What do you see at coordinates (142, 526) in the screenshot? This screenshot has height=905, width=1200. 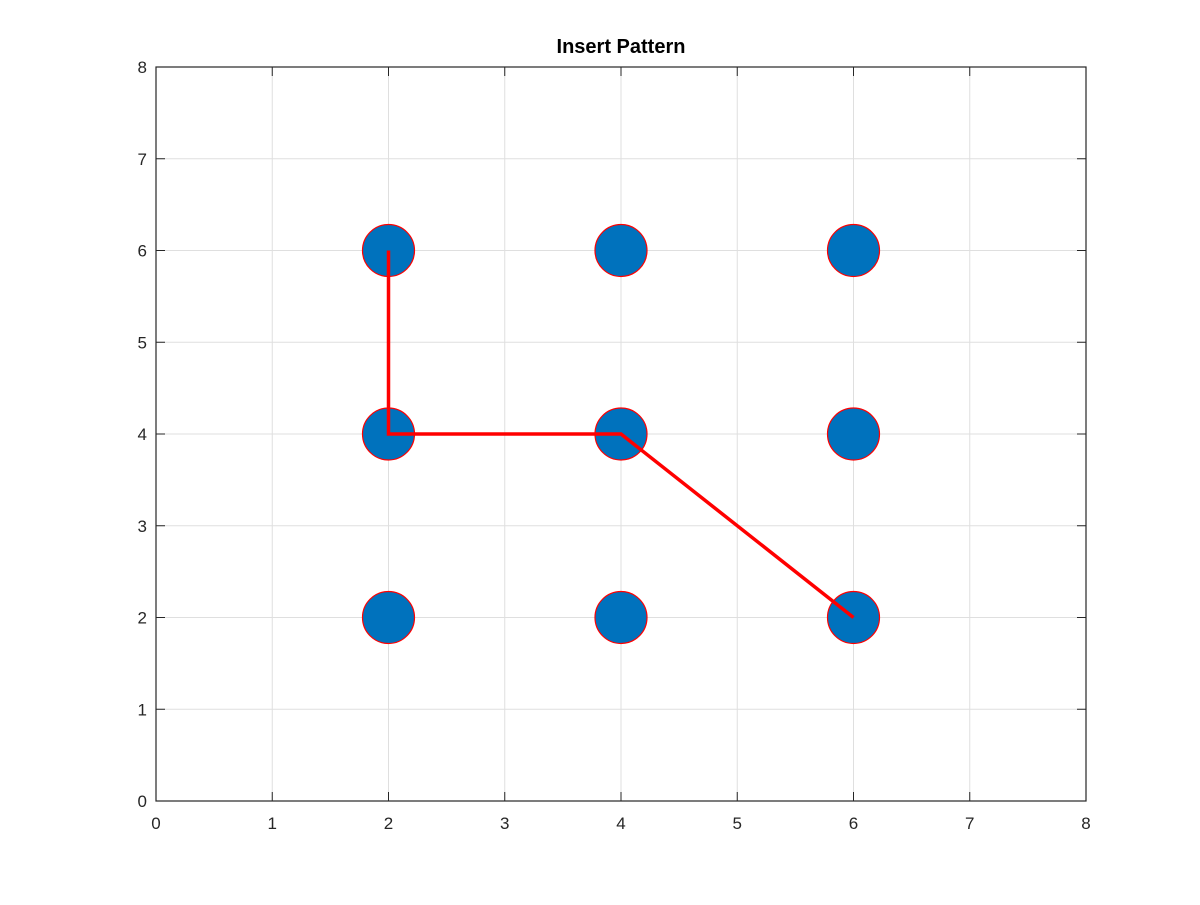 I see `y-tick-label: 3` at bounding box center [142, 526].